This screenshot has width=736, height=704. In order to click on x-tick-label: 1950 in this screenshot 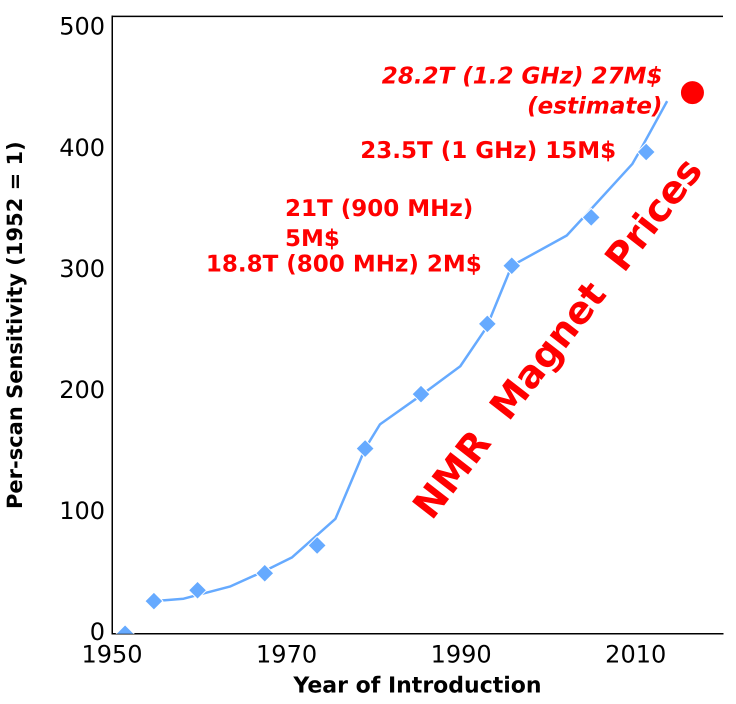, I will do `click(112, 654)`.